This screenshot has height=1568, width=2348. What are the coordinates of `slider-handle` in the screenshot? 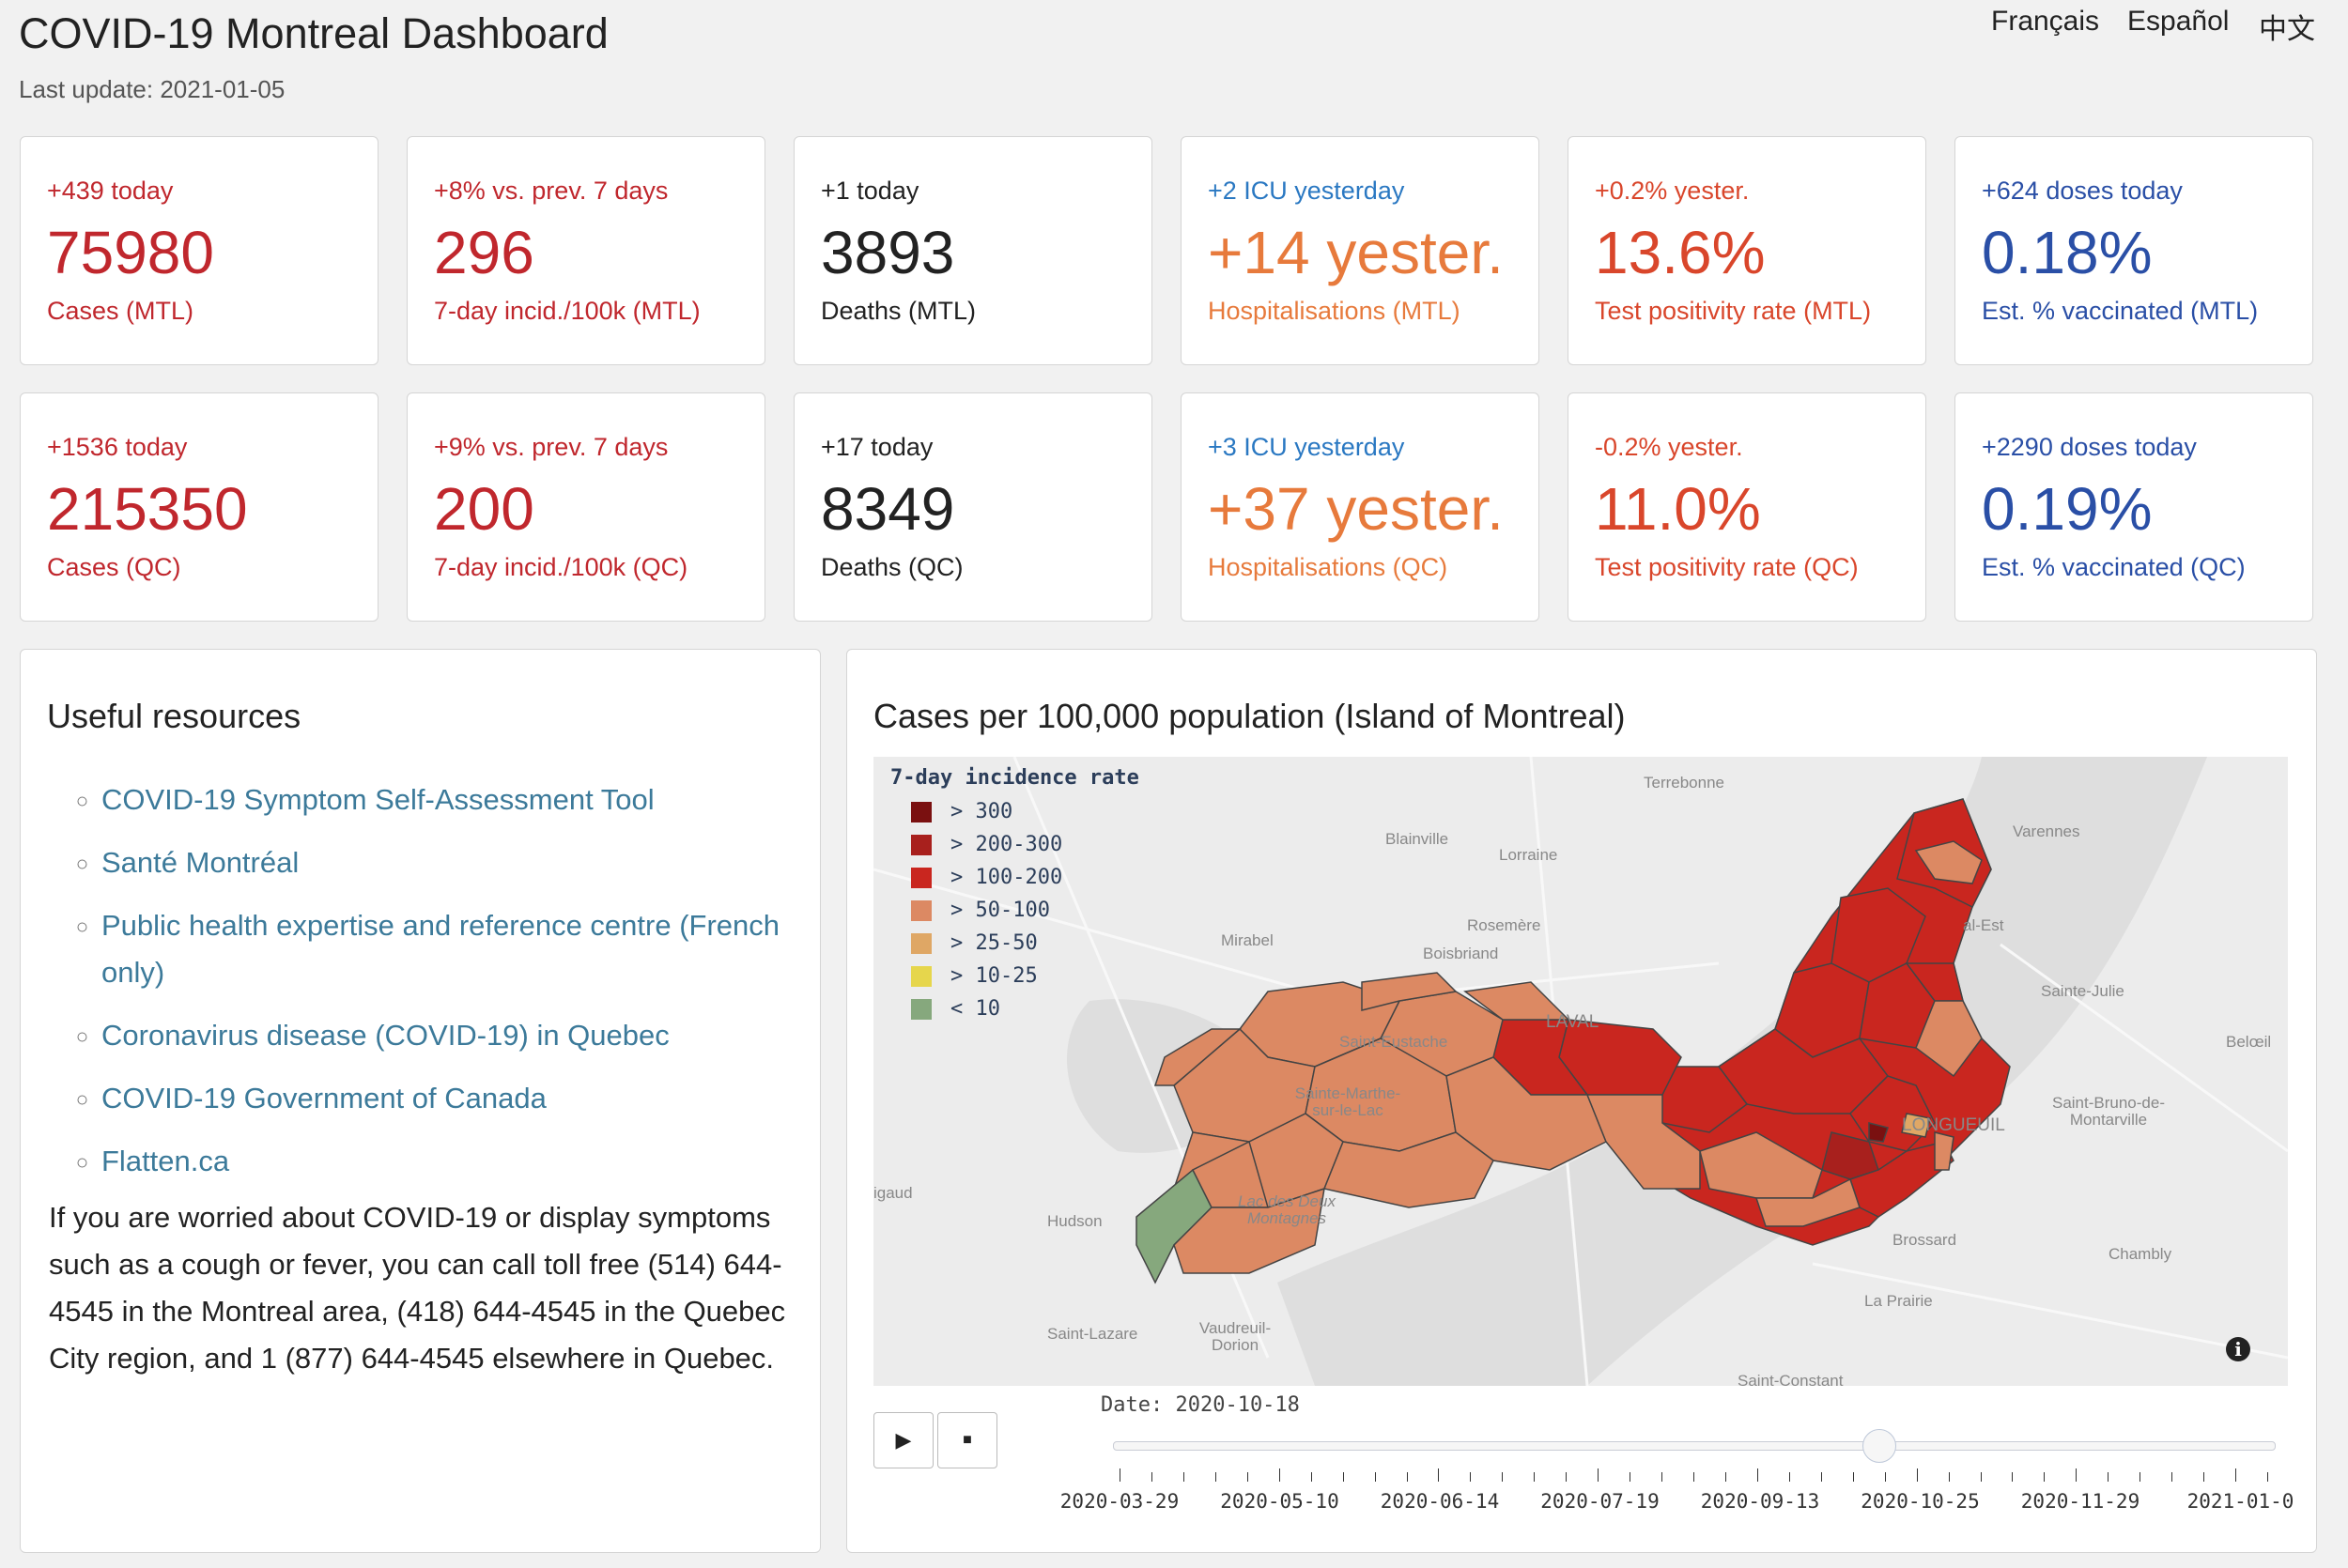 It's located at (1878, 1446).